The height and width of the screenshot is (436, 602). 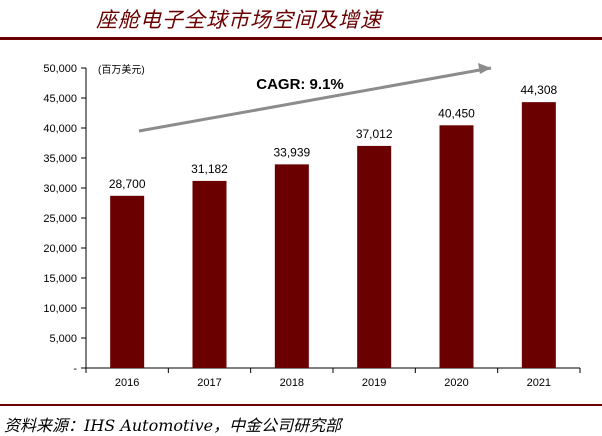 I want to click on x-tick-label: 2016, so click(x=127, y=383).